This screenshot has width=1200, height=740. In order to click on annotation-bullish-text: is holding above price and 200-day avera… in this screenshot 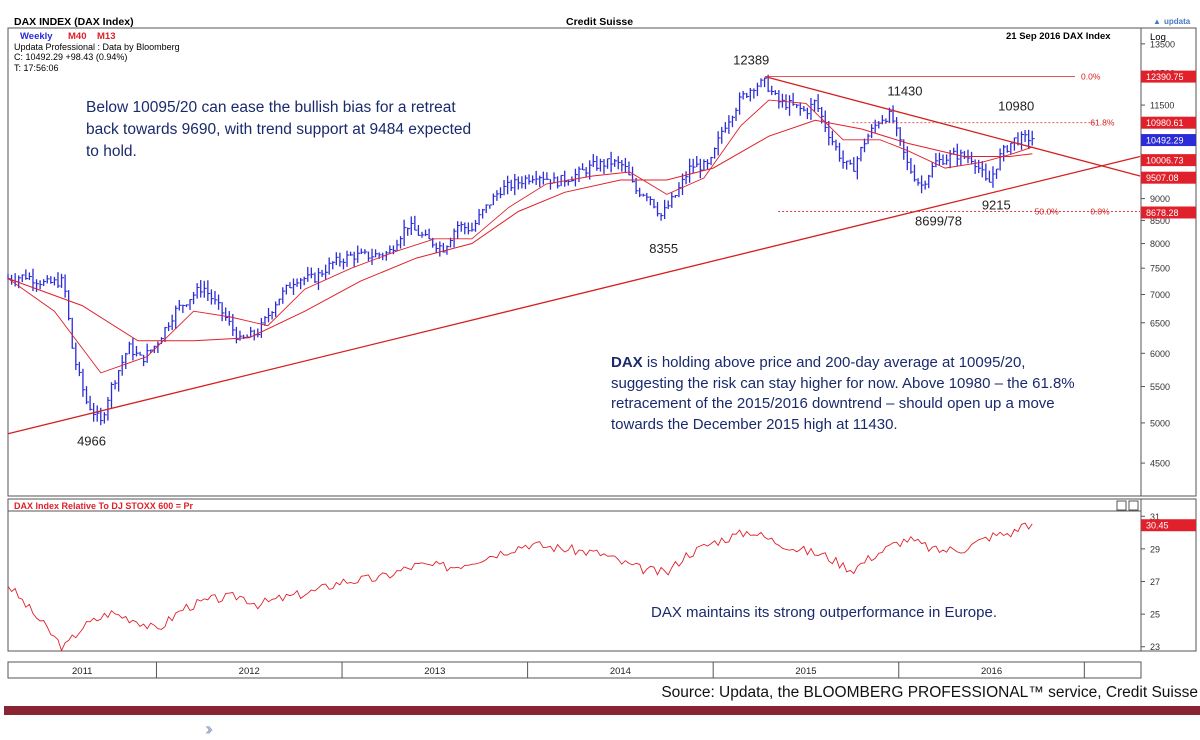, I will do `click(843, 393)`.